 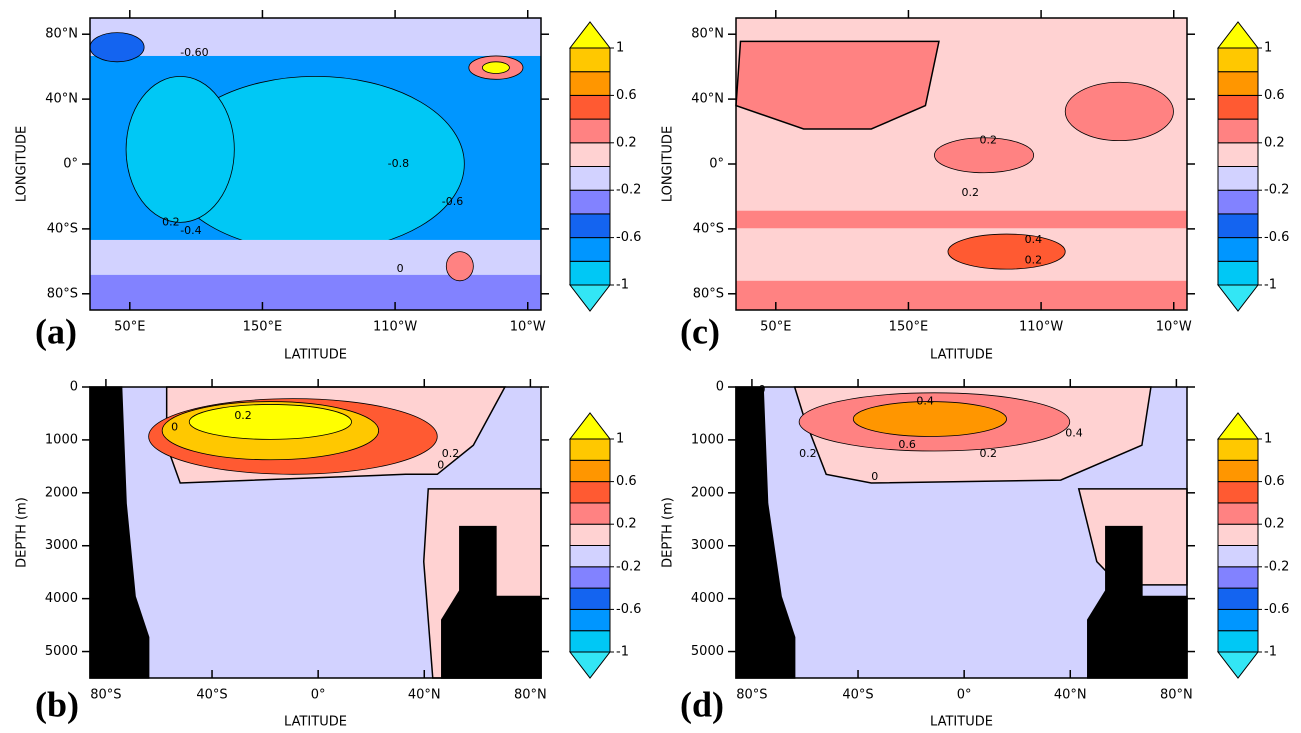 What do you see at coordinates (398, 163) in the screenshot?
I see `contour-label: -0.8` at bounding box center [398, 163].